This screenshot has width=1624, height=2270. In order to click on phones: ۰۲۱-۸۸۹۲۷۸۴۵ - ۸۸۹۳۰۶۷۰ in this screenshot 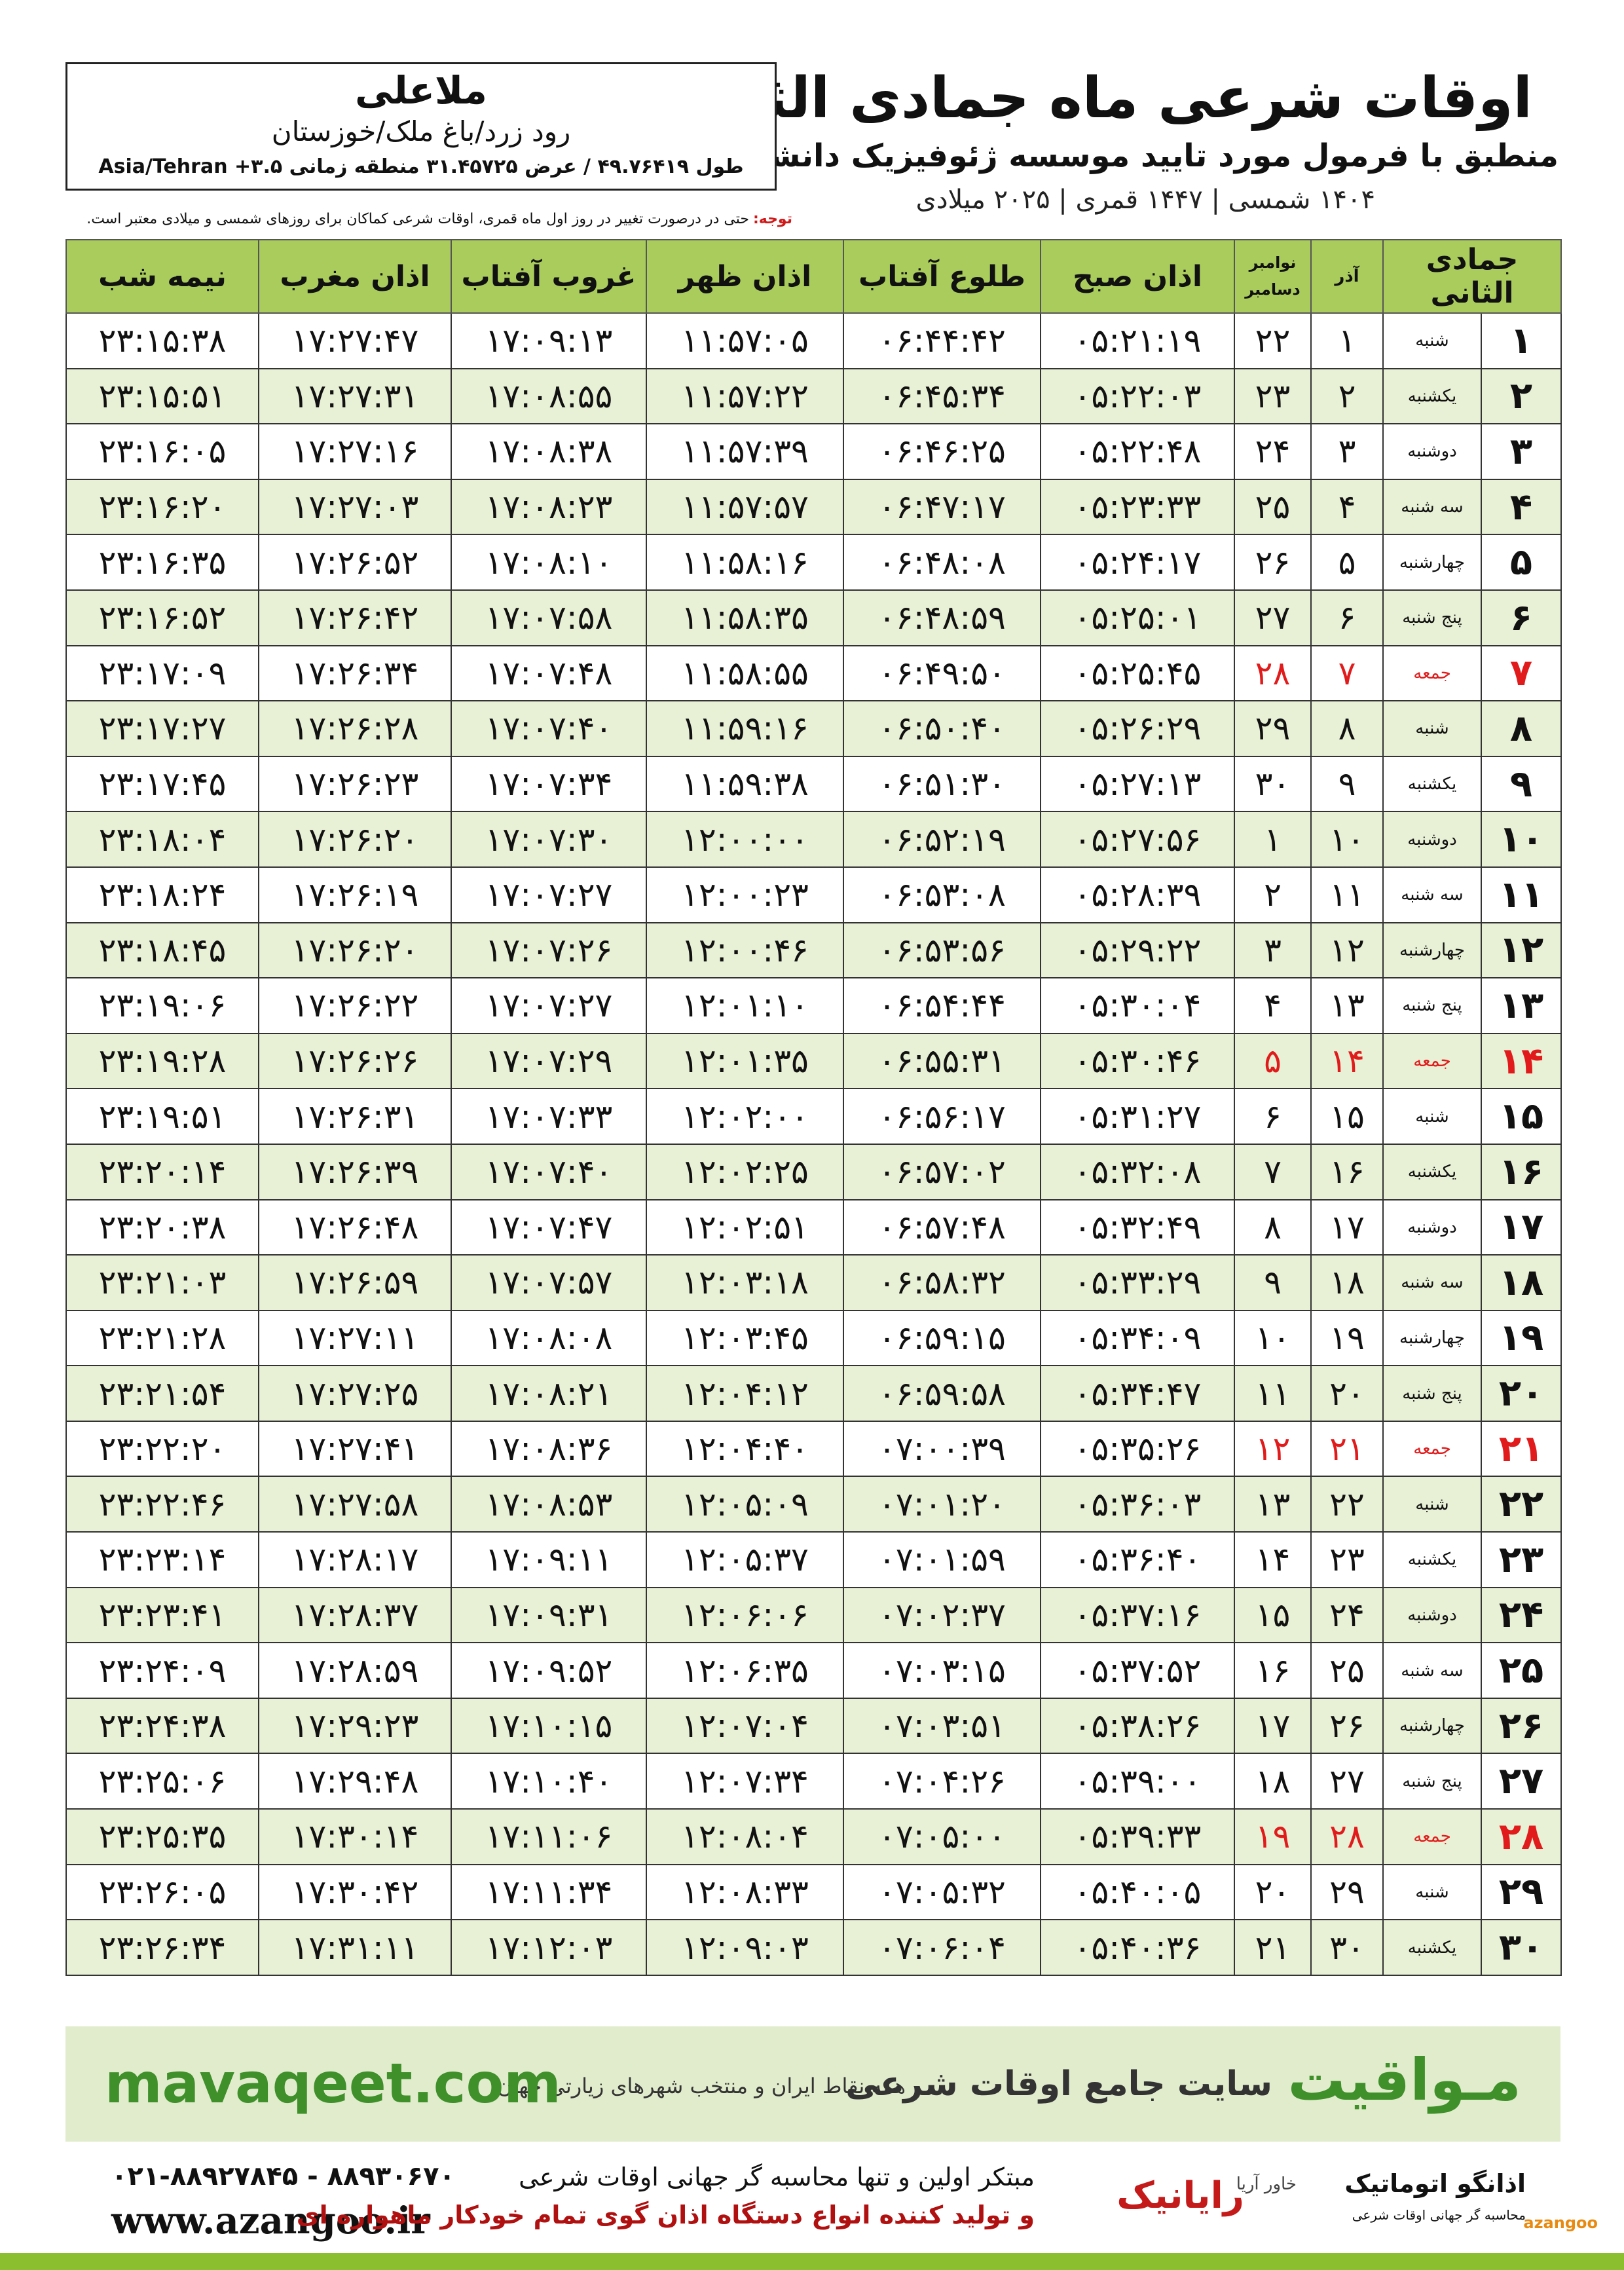, I will do `click(283, 2176)`.